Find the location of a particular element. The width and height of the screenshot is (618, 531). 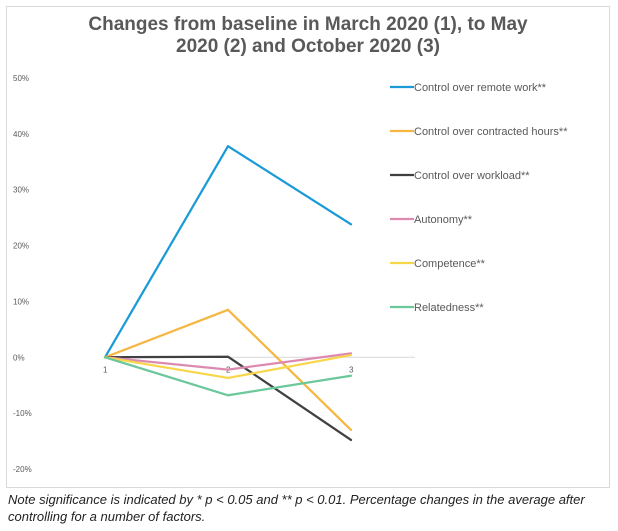

y-axis-ticks: 50% 40% 30% 20% 10% 0% -10% -20% is located at coordinates (22, 274).